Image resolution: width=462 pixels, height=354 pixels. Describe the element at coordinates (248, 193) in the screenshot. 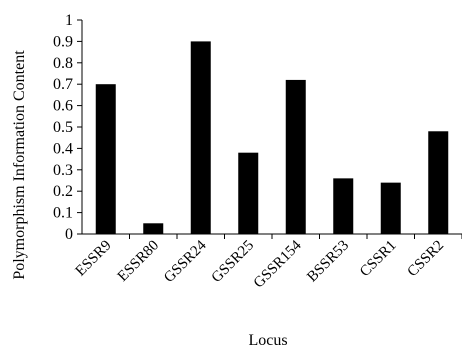

I see `bar-gssr25` at that location.